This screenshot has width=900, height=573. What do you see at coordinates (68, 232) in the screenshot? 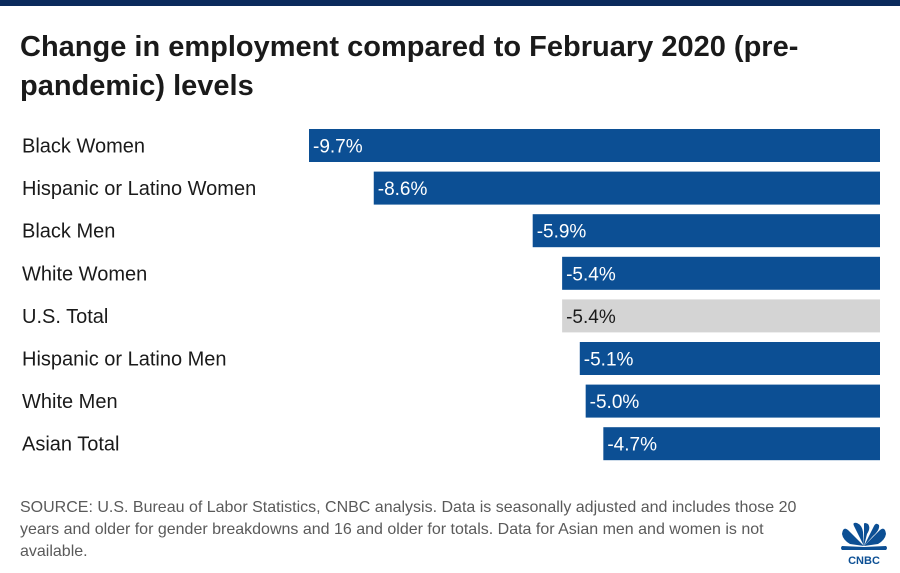
I see `category-label: Black Men` at bounding box center [68, 232].